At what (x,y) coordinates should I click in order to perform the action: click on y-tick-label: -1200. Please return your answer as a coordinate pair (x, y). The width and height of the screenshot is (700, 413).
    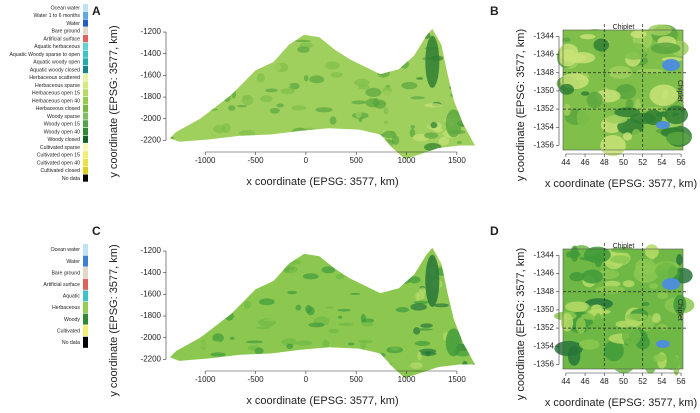
    Looking at the image, I should click on (151, 250).